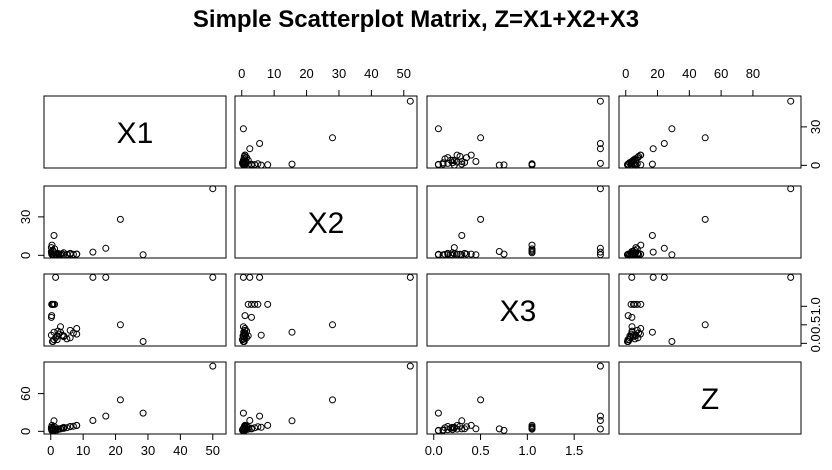  Describe the element at coordinates (518, 311) in the screenshot. I see `diagonal-label-X3: X3` at that location.